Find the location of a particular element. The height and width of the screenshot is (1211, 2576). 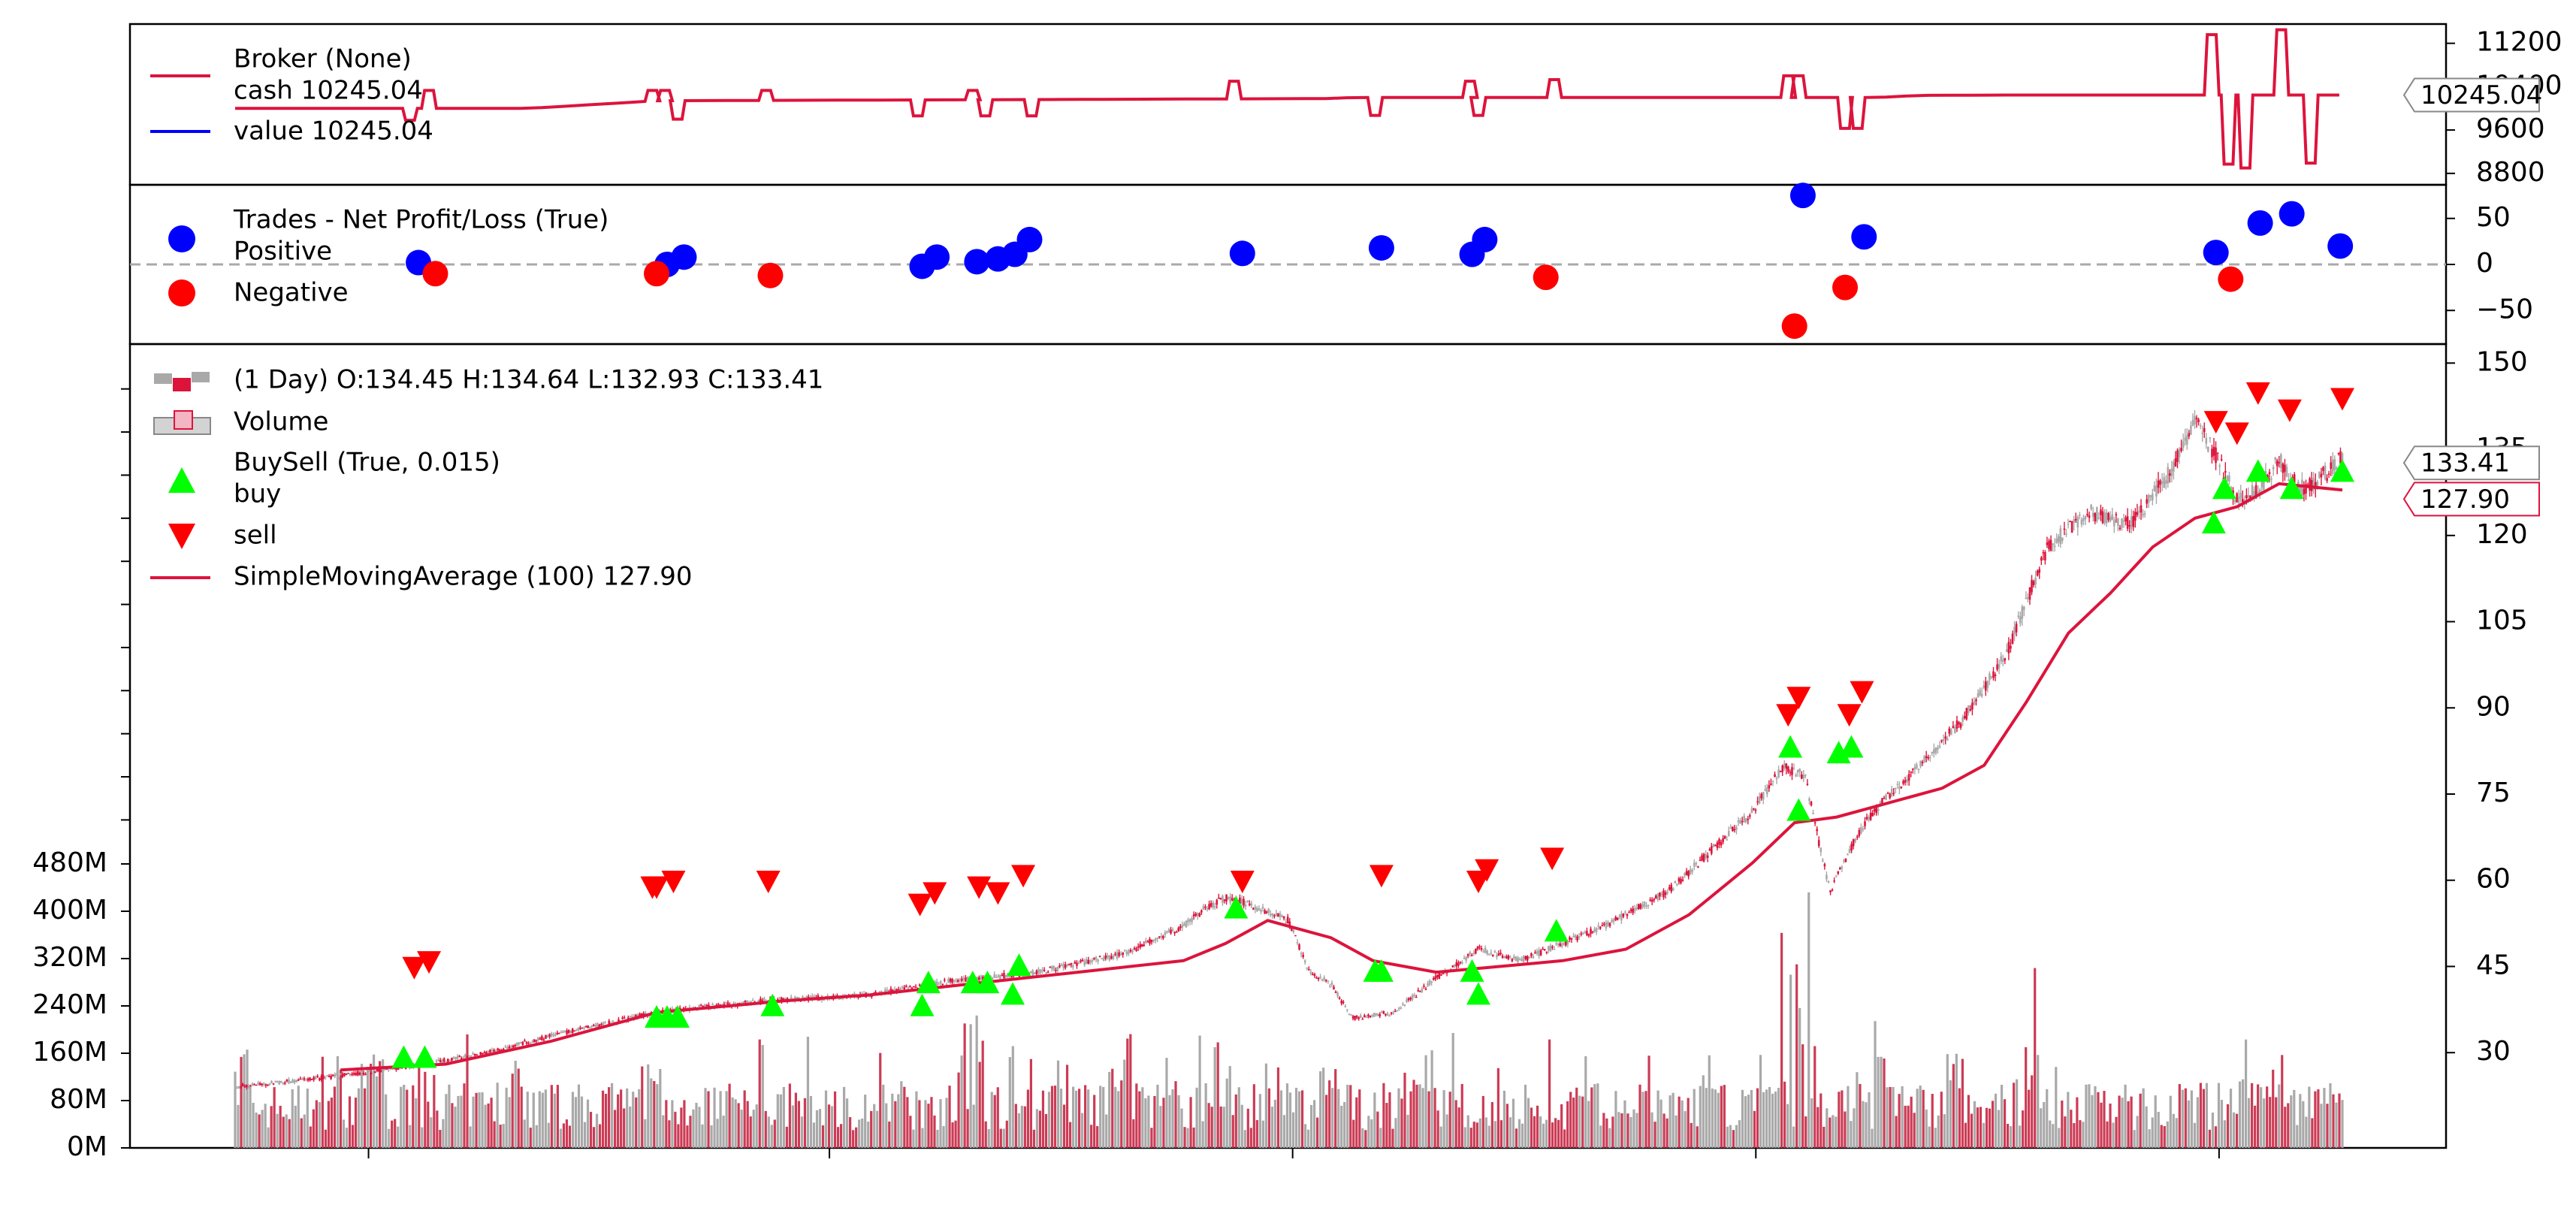

sell-marker is located at coordinates (768, 882).